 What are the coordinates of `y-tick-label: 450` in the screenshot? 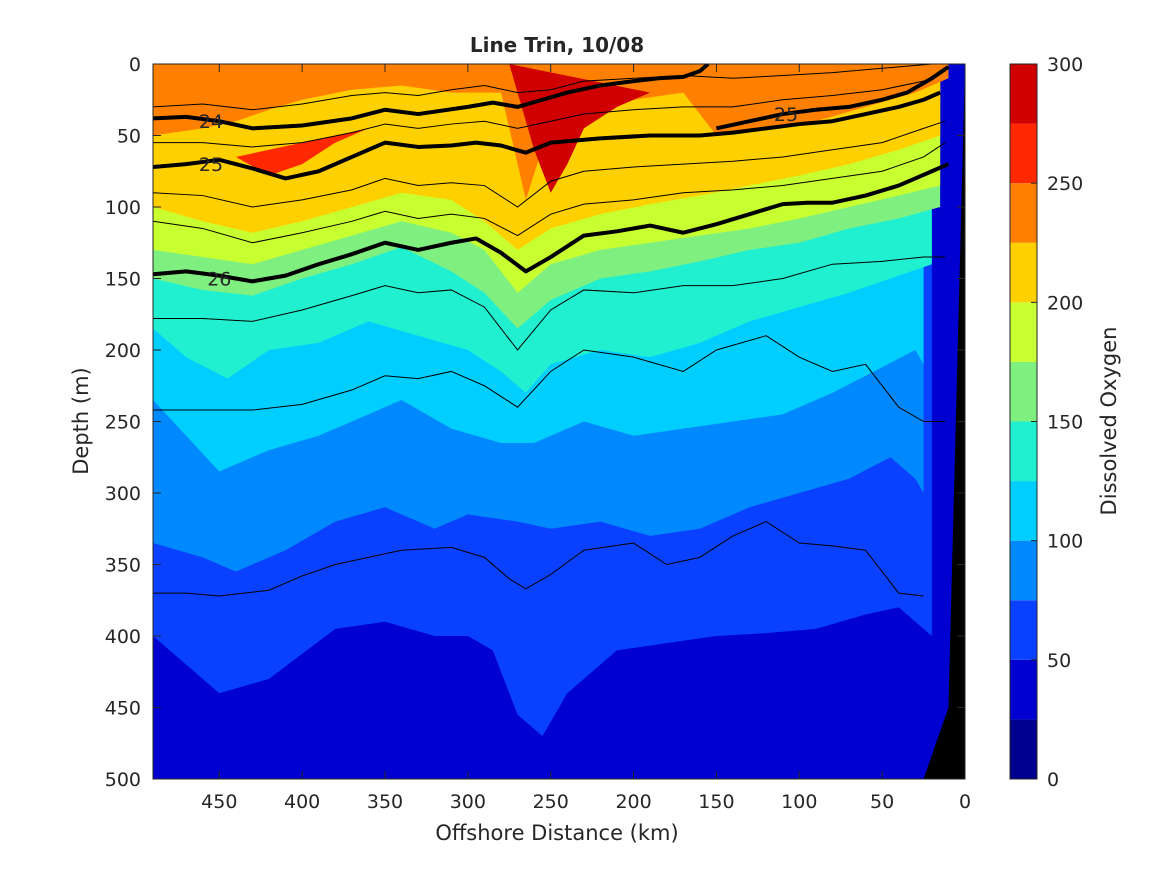 It's located at (123, 709).